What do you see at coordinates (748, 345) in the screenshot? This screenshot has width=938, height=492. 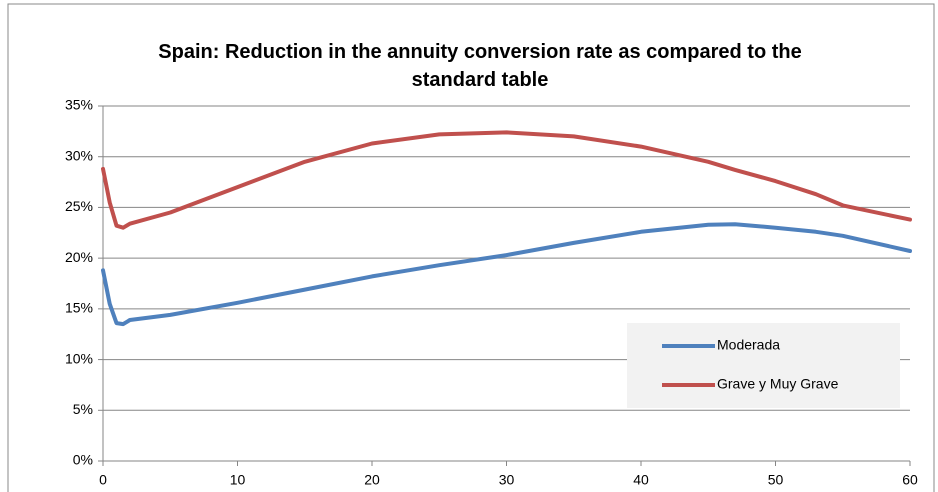 I see `legend-label: Moderada` at bounding box center [748, 345].